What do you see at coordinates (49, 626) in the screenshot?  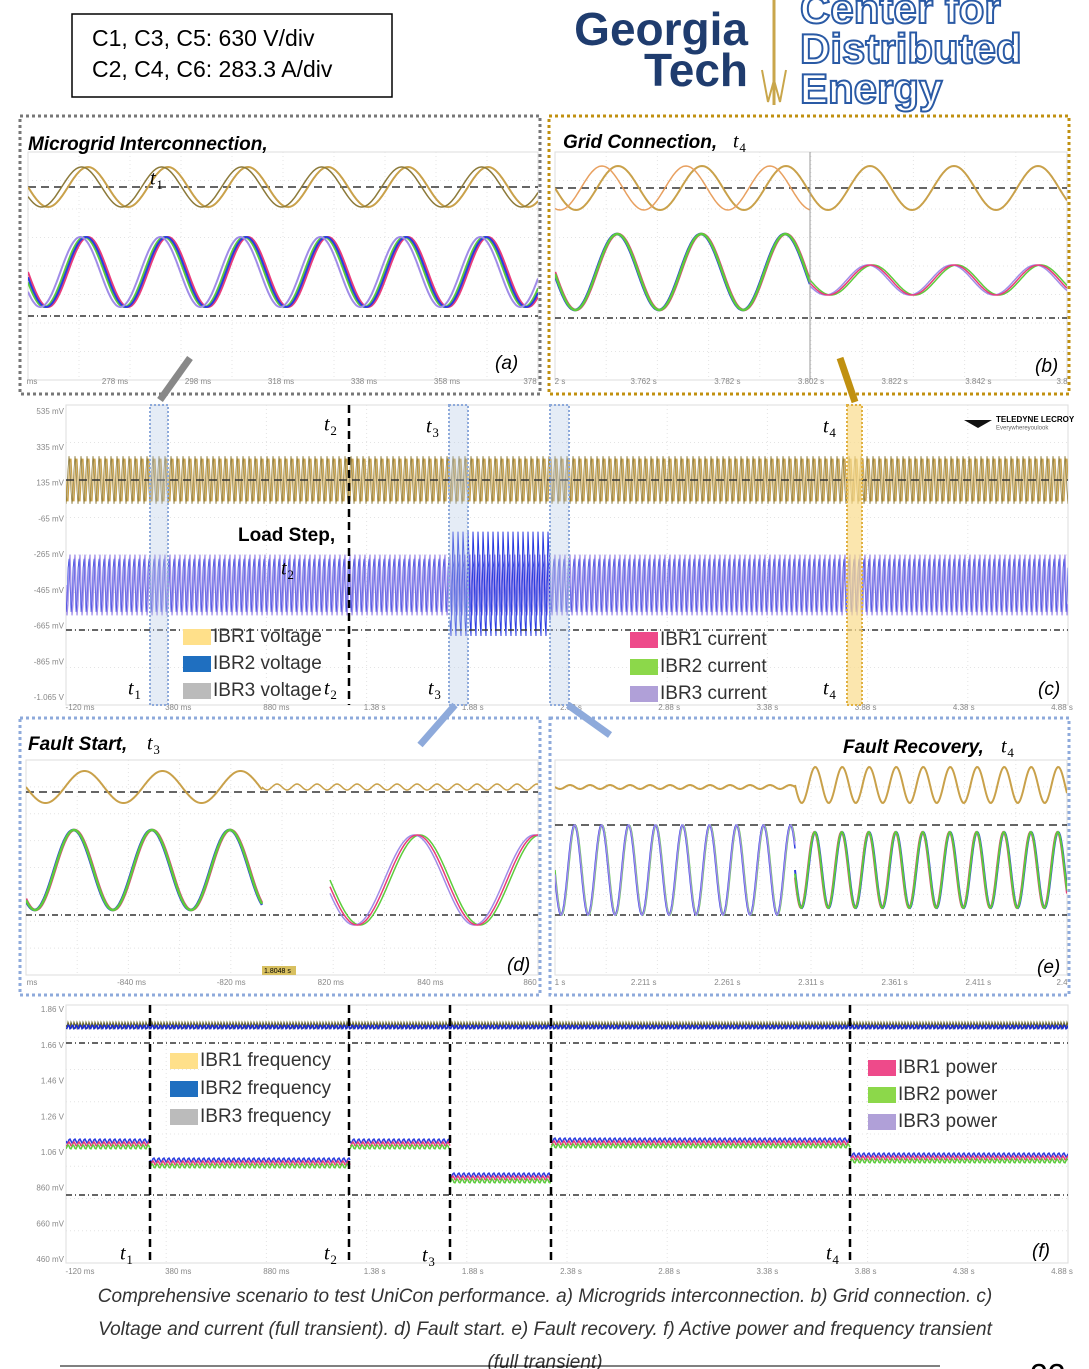 I see `y-tick-label: -665 mV` at bounding box center [49, 626].